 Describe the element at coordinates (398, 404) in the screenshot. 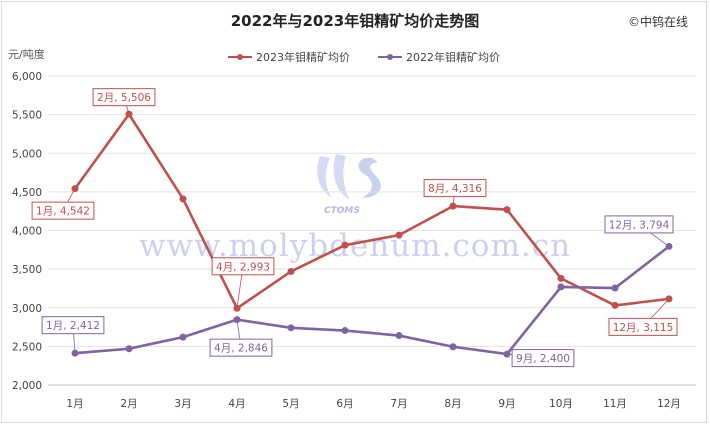

I see `x-tick-label: 7月` at that location.